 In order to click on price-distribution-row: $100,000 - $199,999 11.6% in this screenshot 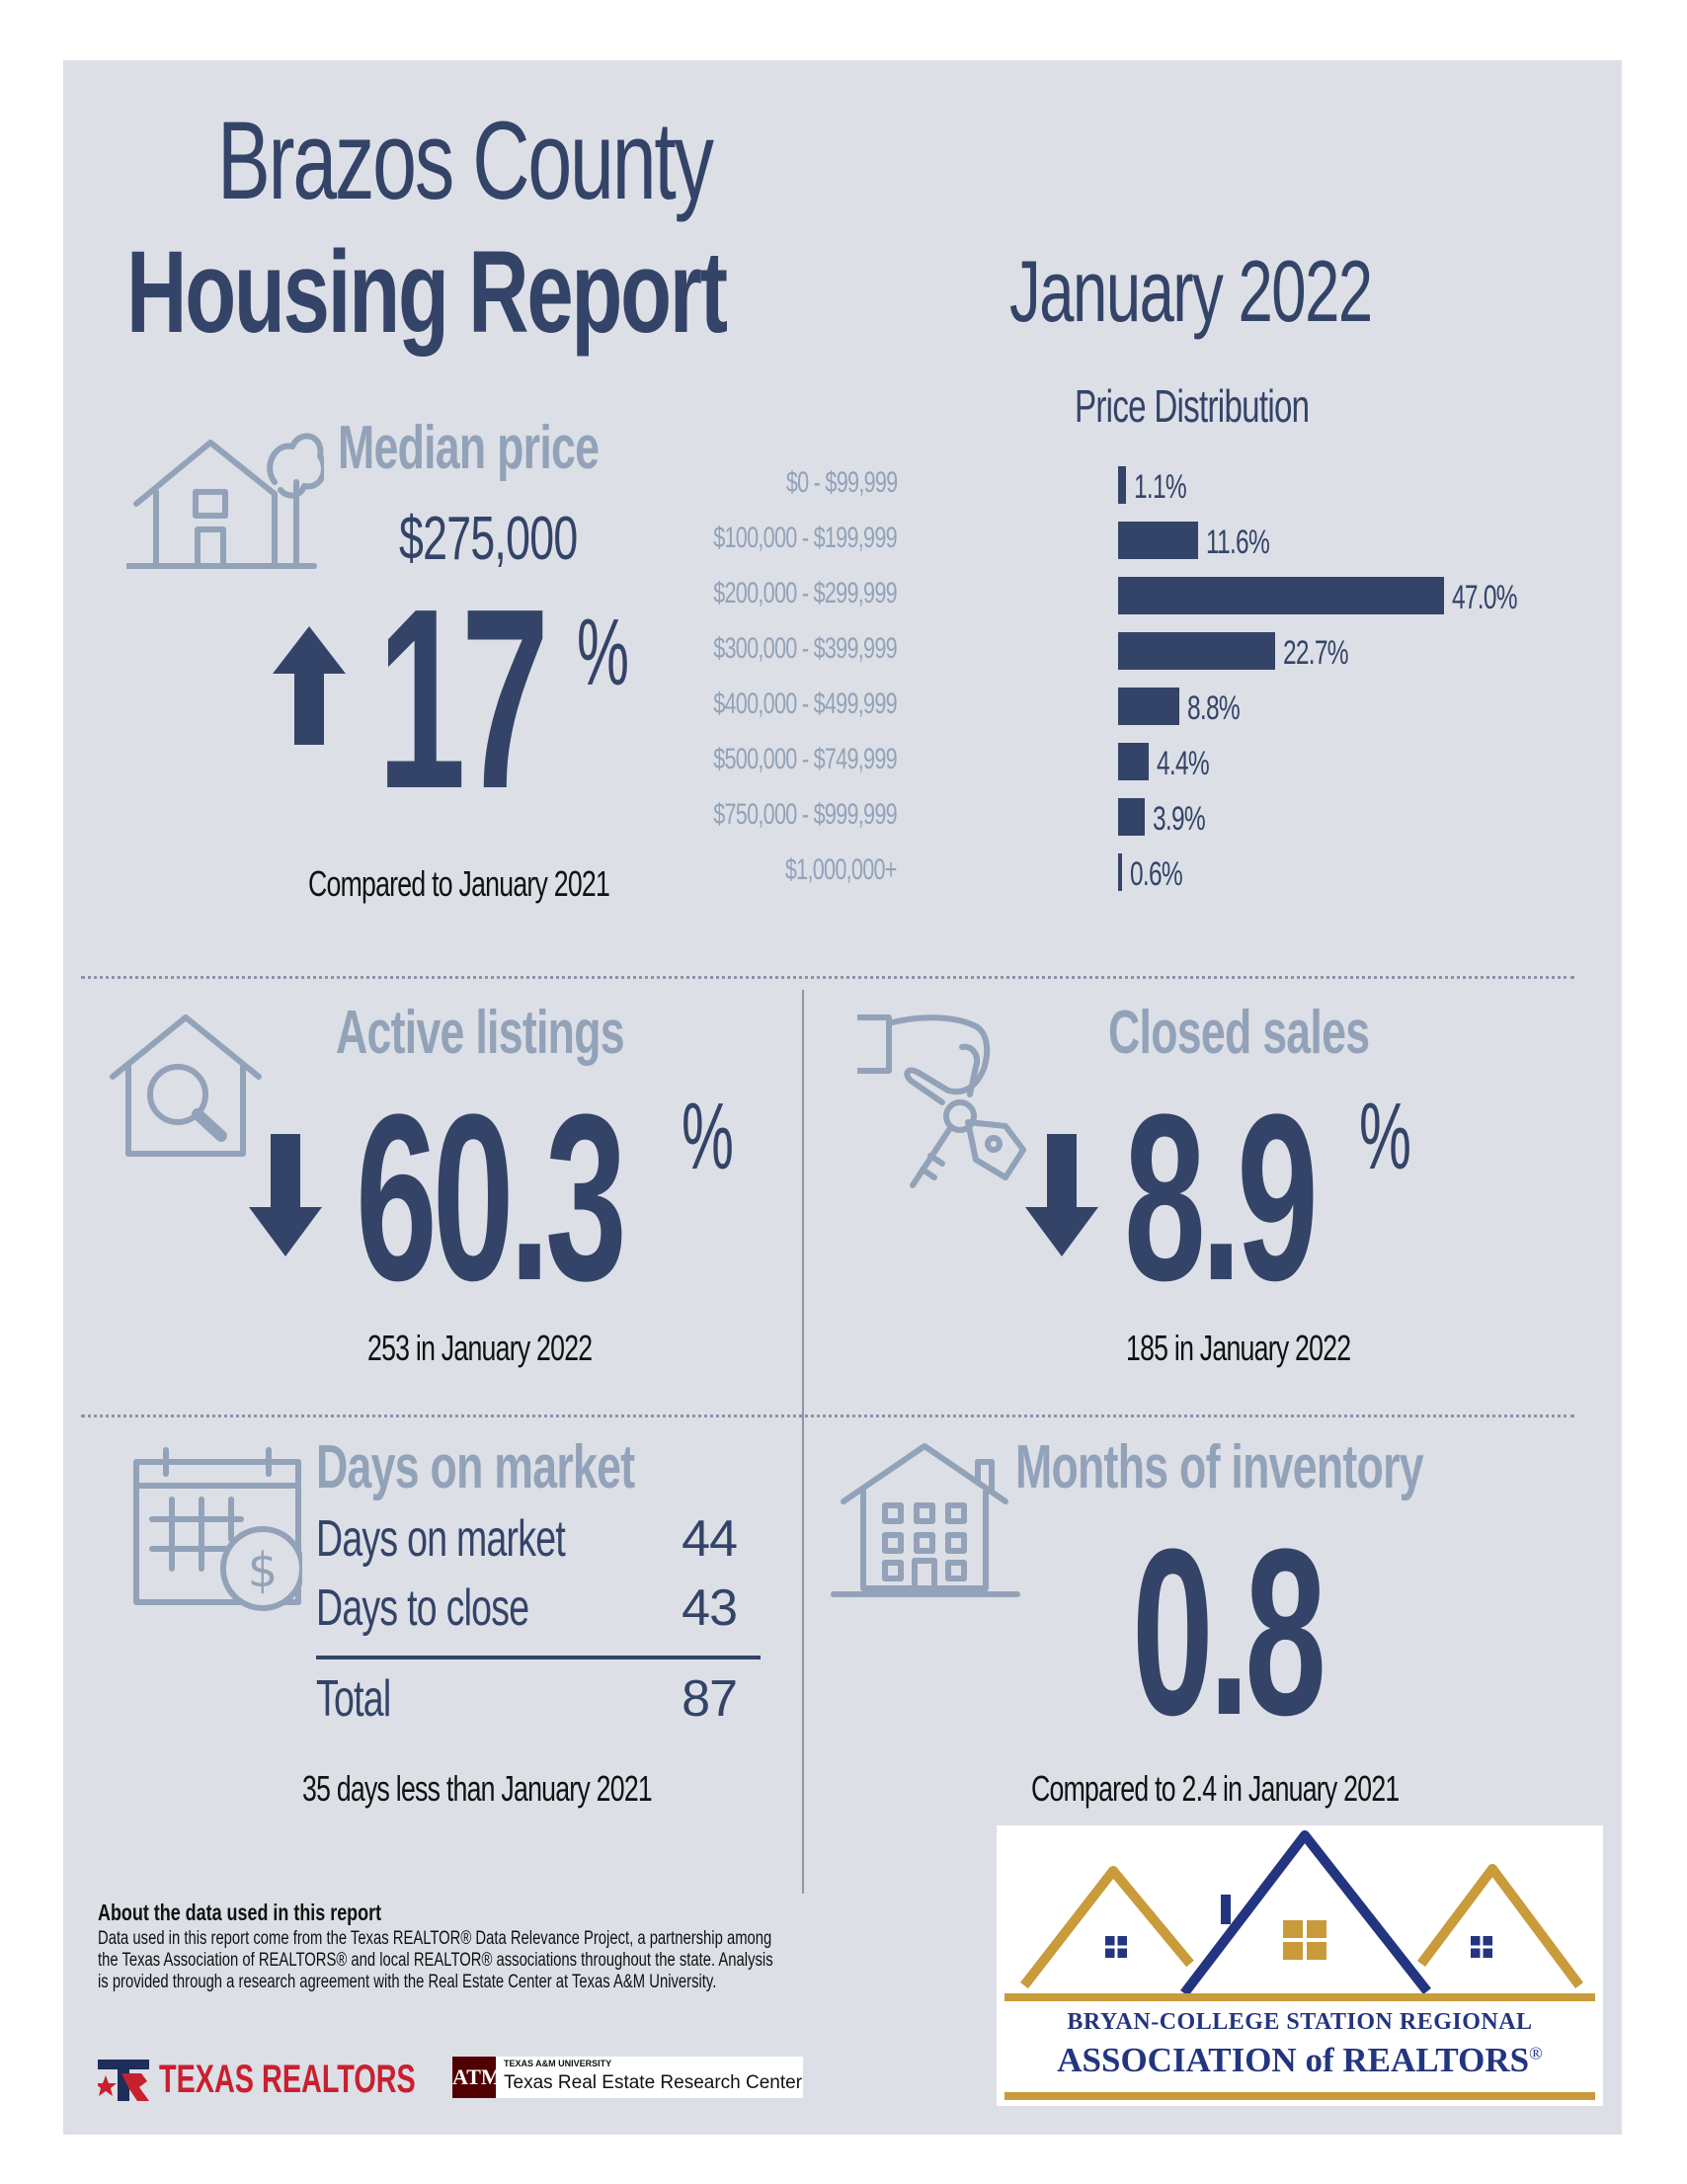, I will do `click(1156, 541)`.